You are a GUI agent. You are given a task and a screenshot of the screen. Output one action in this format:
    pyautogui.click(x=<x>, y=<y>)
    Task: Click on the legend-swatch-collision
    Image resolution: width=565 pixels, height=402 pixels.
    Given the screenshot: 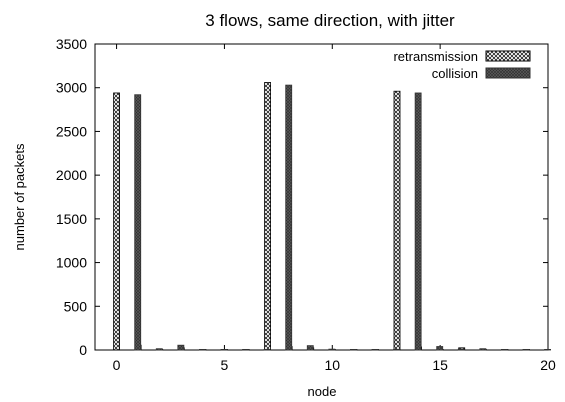 What is the action you would take?
    pyautogui.click(x=508, y=73)
    